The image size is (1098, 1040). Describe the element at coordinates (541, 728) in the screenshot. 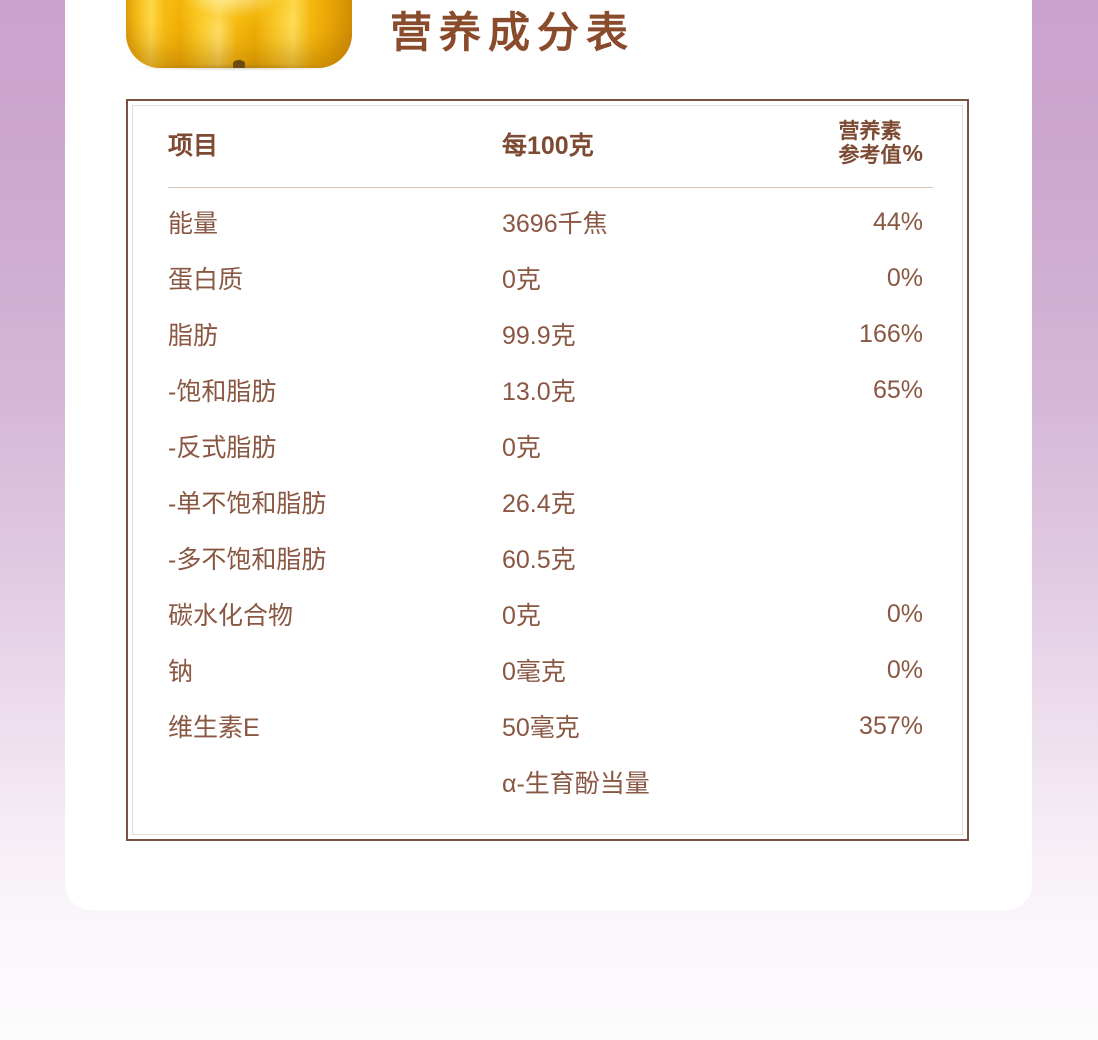

I see `row-value: 50毫克` at that location.